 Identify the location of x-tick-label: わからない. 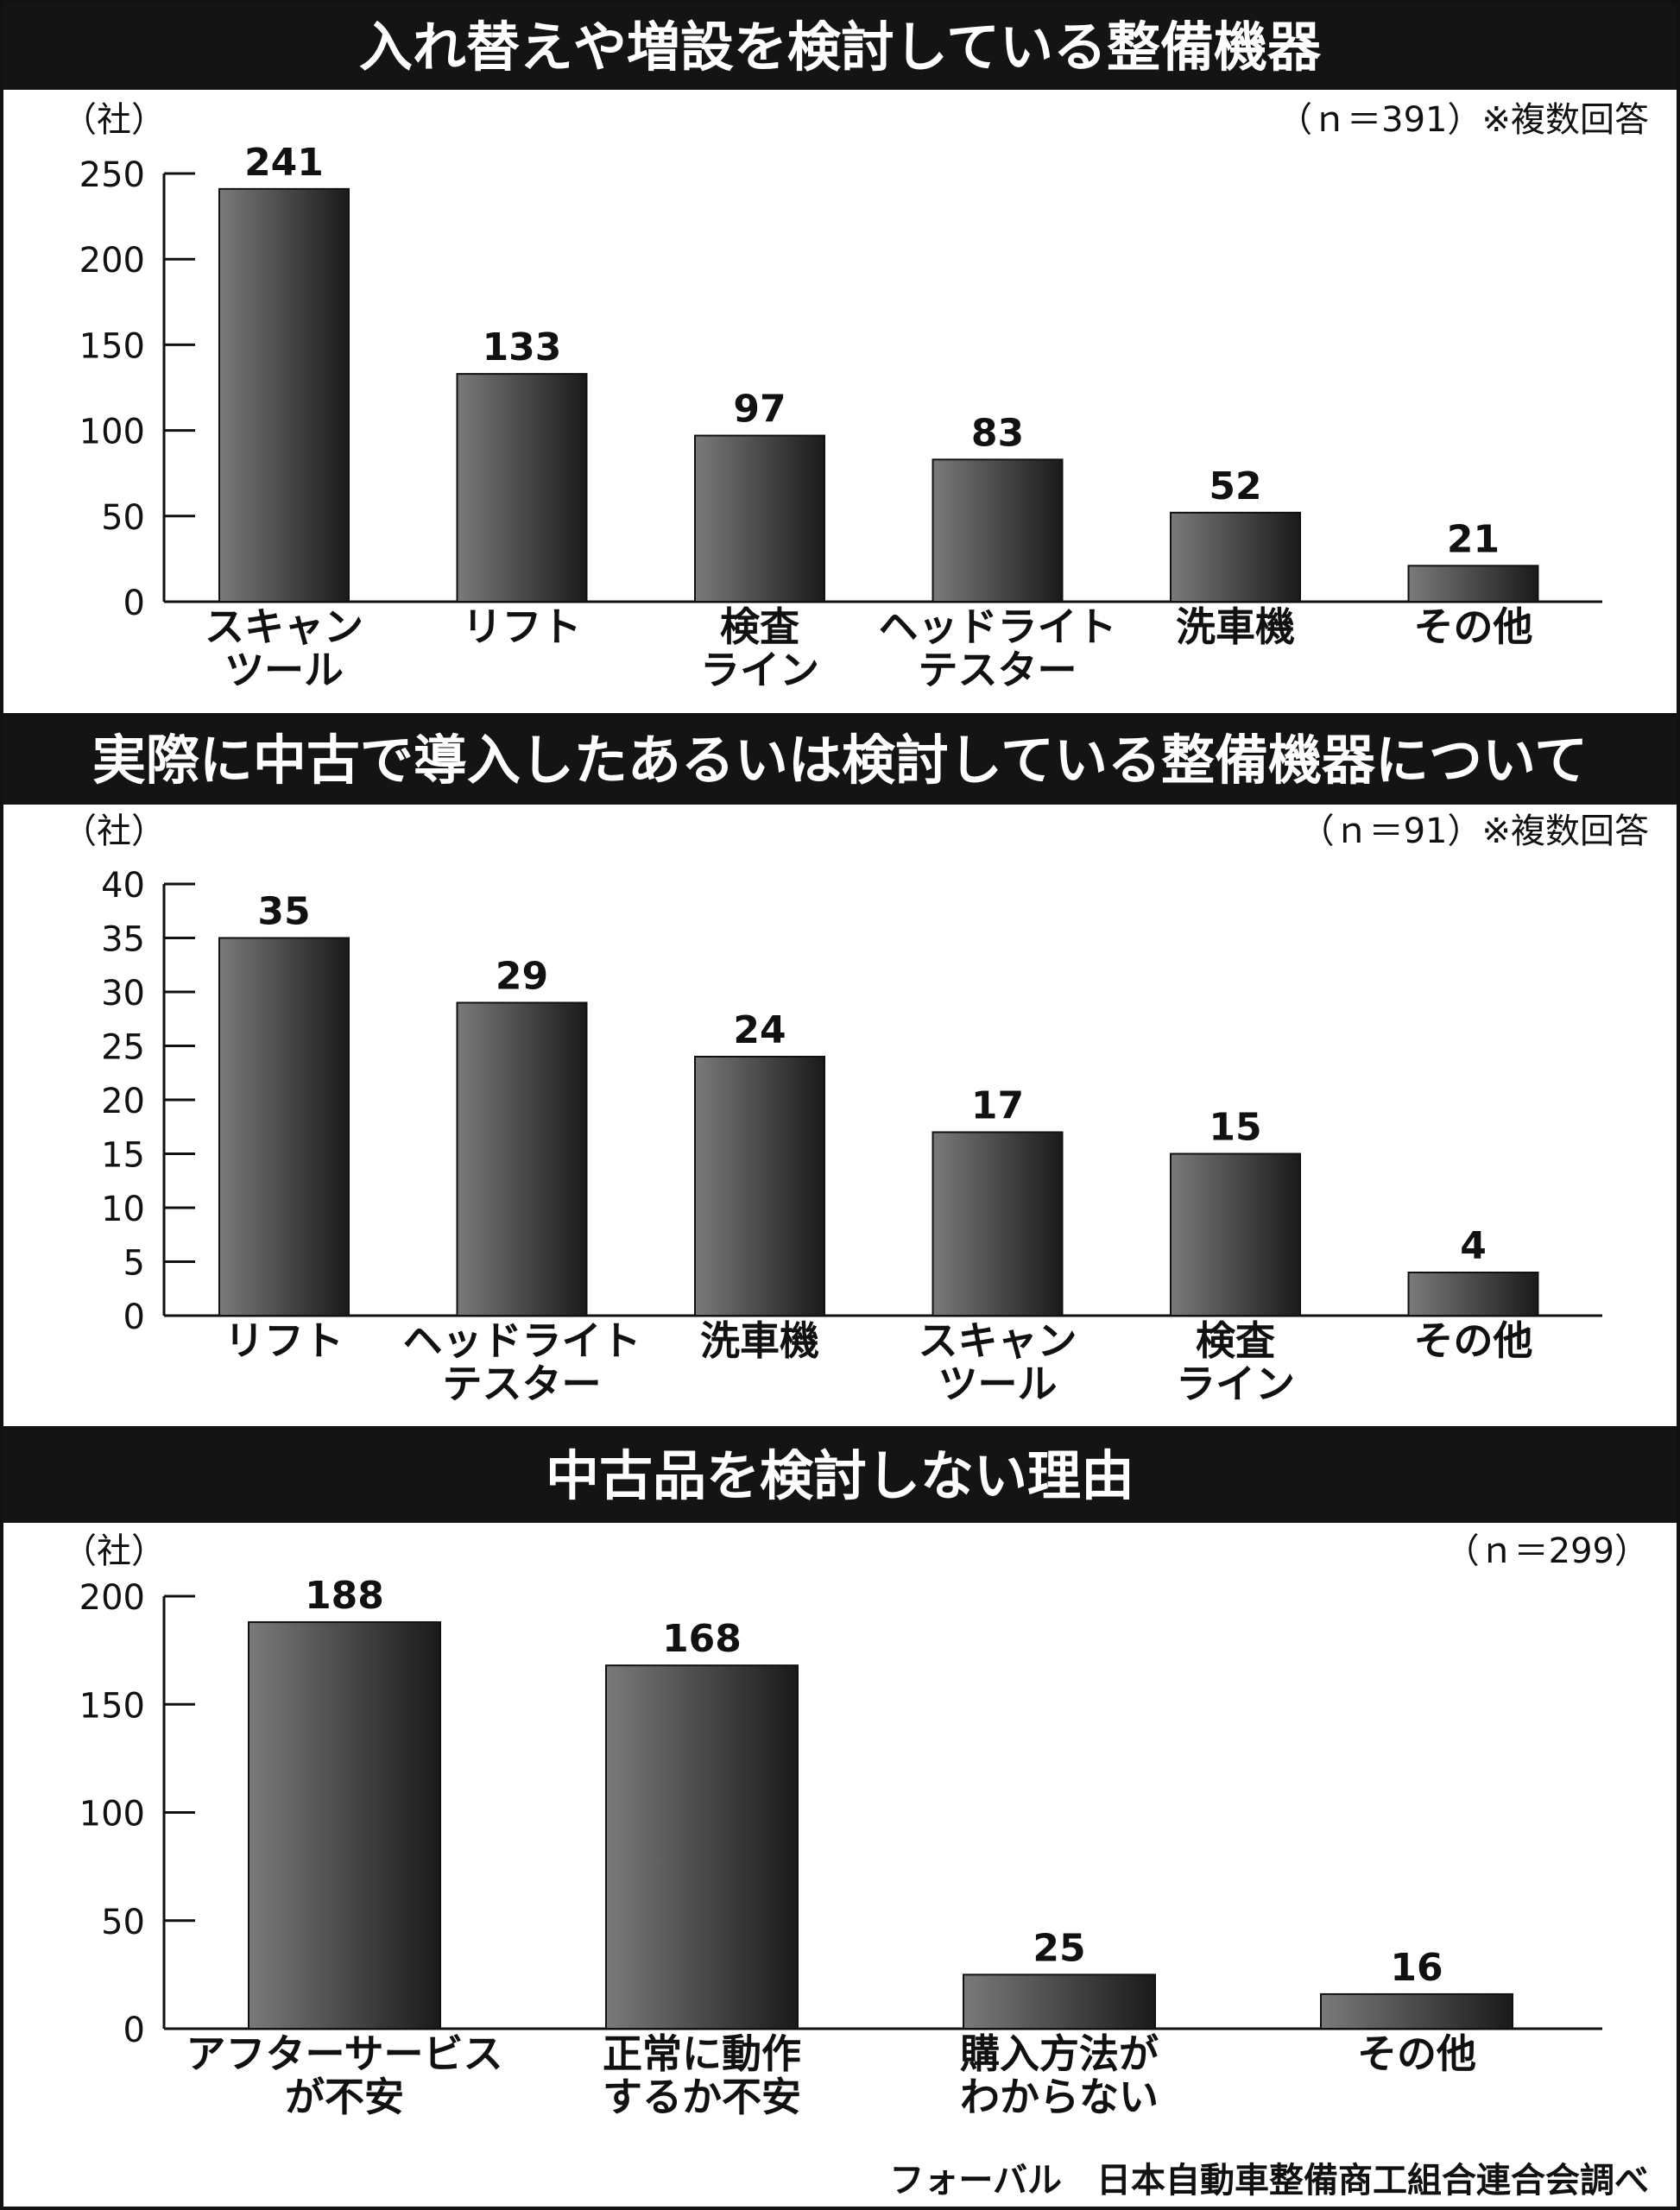
(1059, 2097).